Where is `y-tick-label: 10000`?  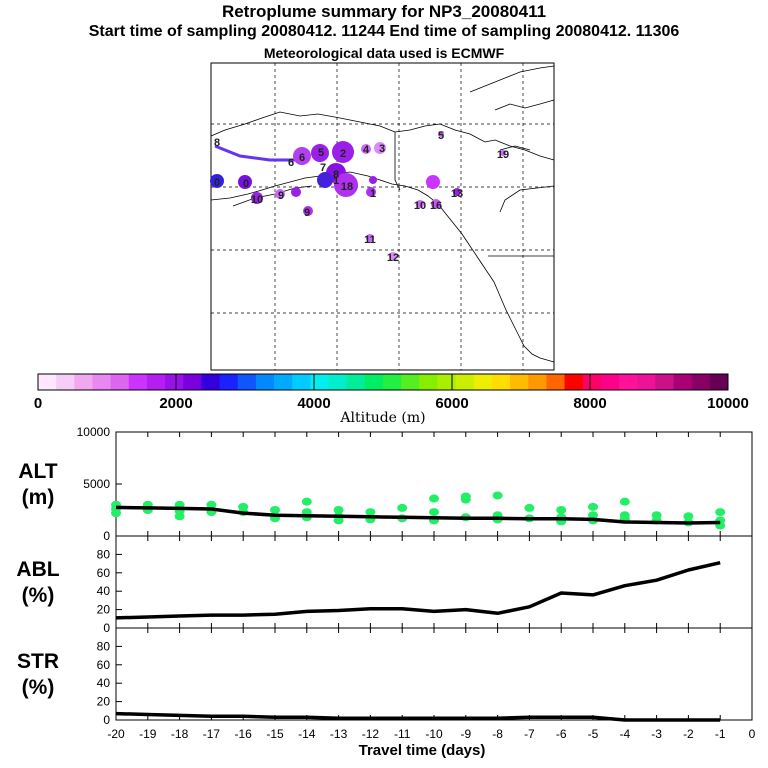 y-tick-label: 10000 is located at coordinates (94, 432).